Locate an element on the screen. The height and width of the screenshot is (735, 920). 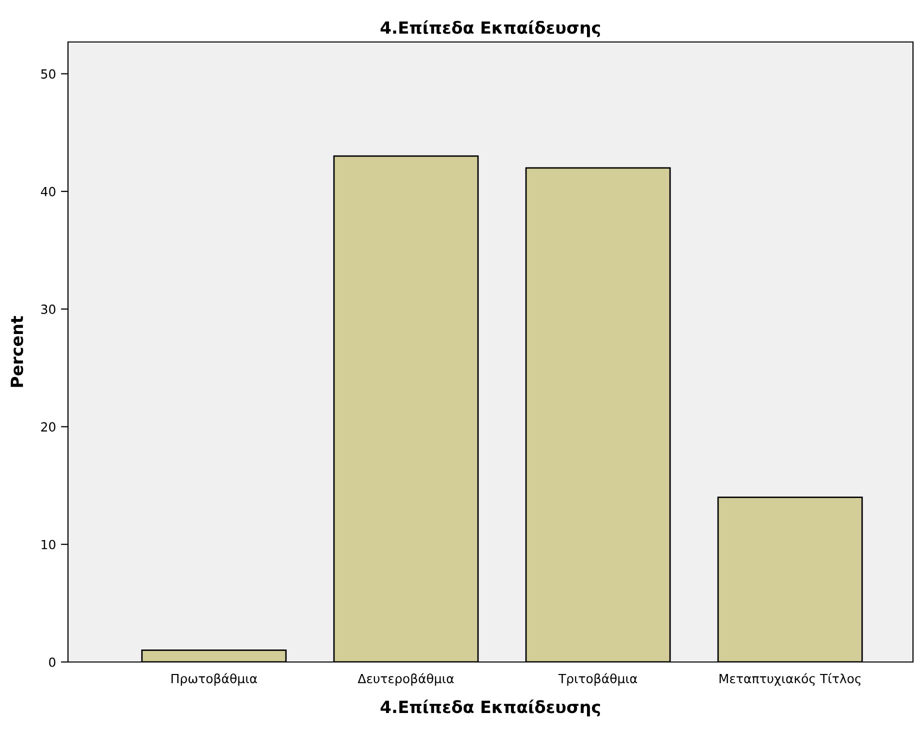
y-axis-title: Percent is located at coordinates (17, 351).